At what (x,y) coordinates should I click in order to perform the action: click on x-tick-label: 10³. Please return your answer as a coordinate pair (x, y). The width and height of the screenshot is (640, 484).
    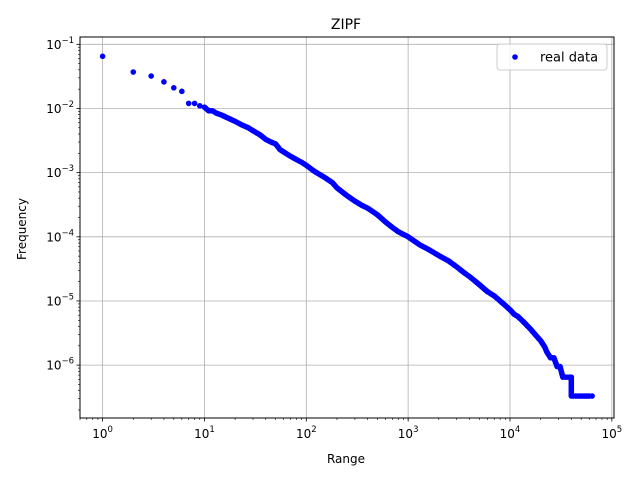
    Looking at the image, I should click on (408, 433).